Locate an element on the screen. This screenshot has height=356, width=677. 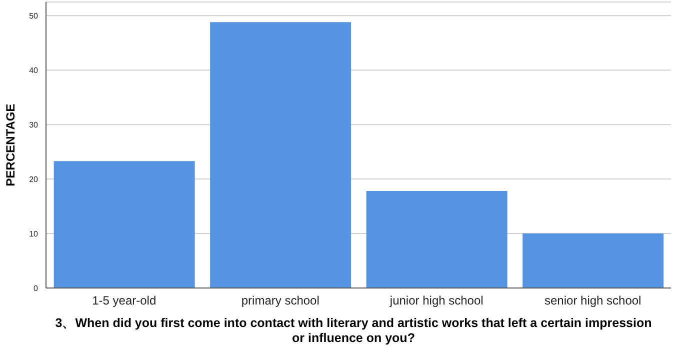
x-axis-title: 3、When did you first come into contact with literary and artistic works that left a certain impression or influence on you? is located at coordinates (353, 330).